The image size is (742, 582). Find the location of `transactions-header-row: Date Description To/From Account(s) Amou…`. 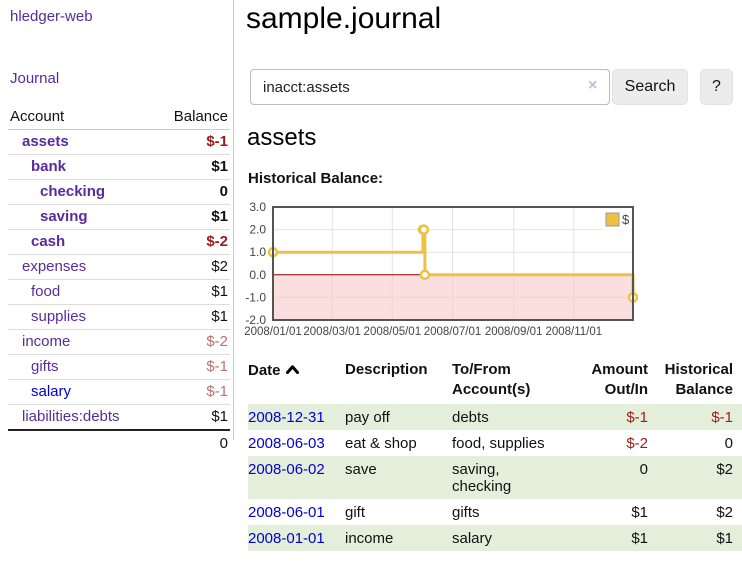

transactions-header-row: Date Description To/From Account(s) Amou… is located at coordinates (495, 381).